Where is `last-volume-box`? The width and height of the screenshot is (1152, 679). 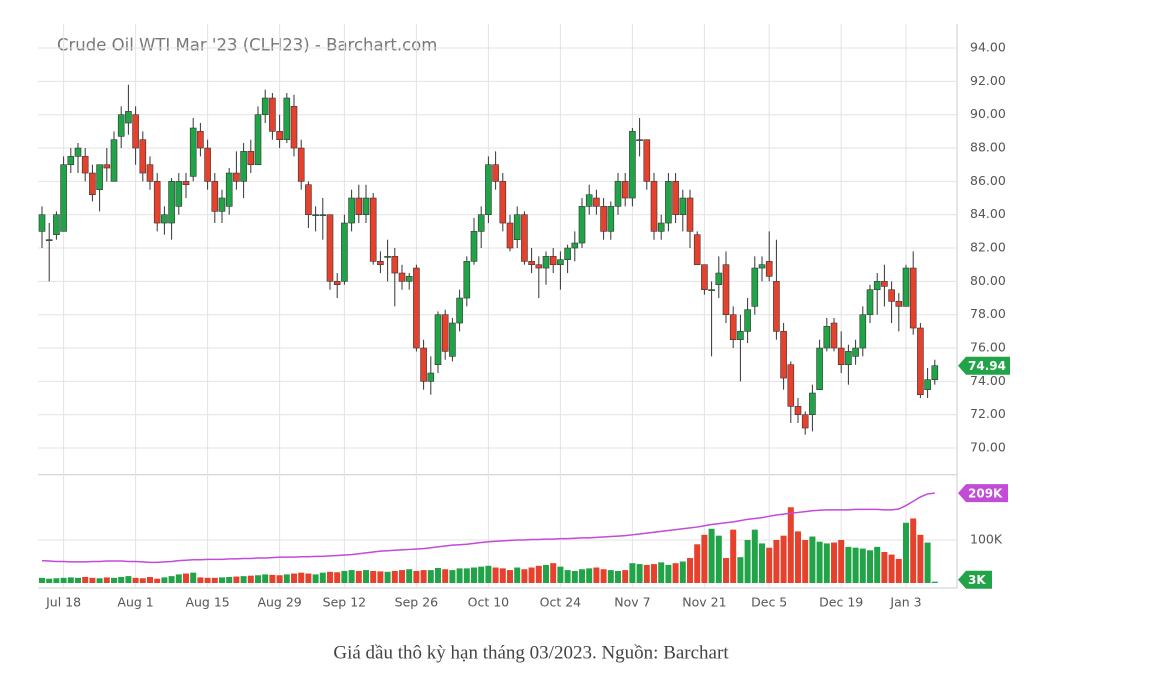 last-volume-box is located at coordinates (975, 579).